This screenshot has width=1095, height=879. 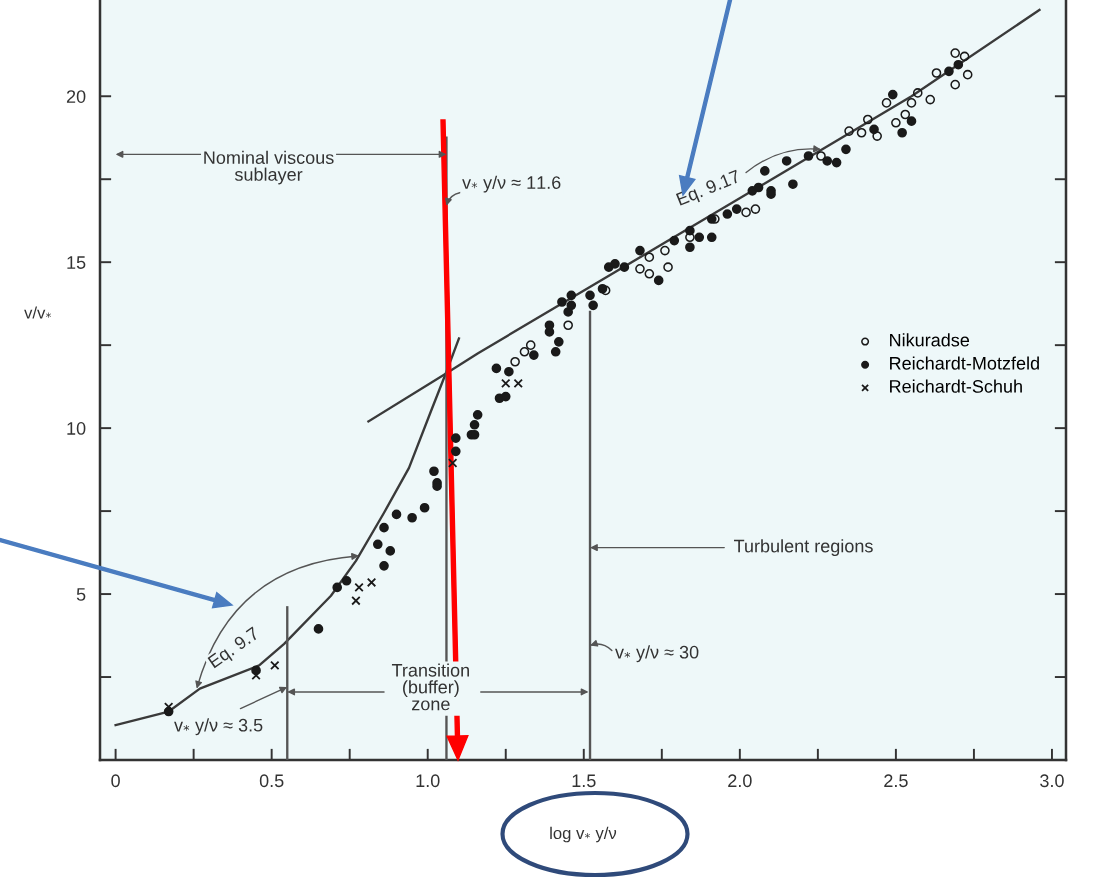 What do you see at coordinates (269, 167) in the screenshot?
I see `annotation: Nominal viscous sublayer` at bounding box center [269, 167].